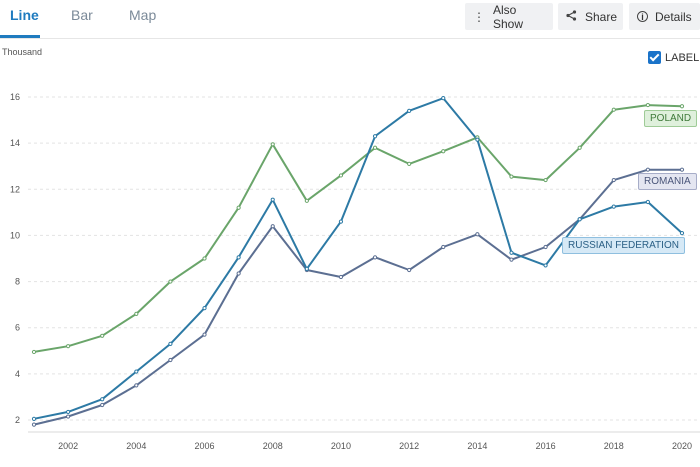 The image size is (700, 467). I want to click on also-show-button: ⋮ Also Show, so click(509, 16).